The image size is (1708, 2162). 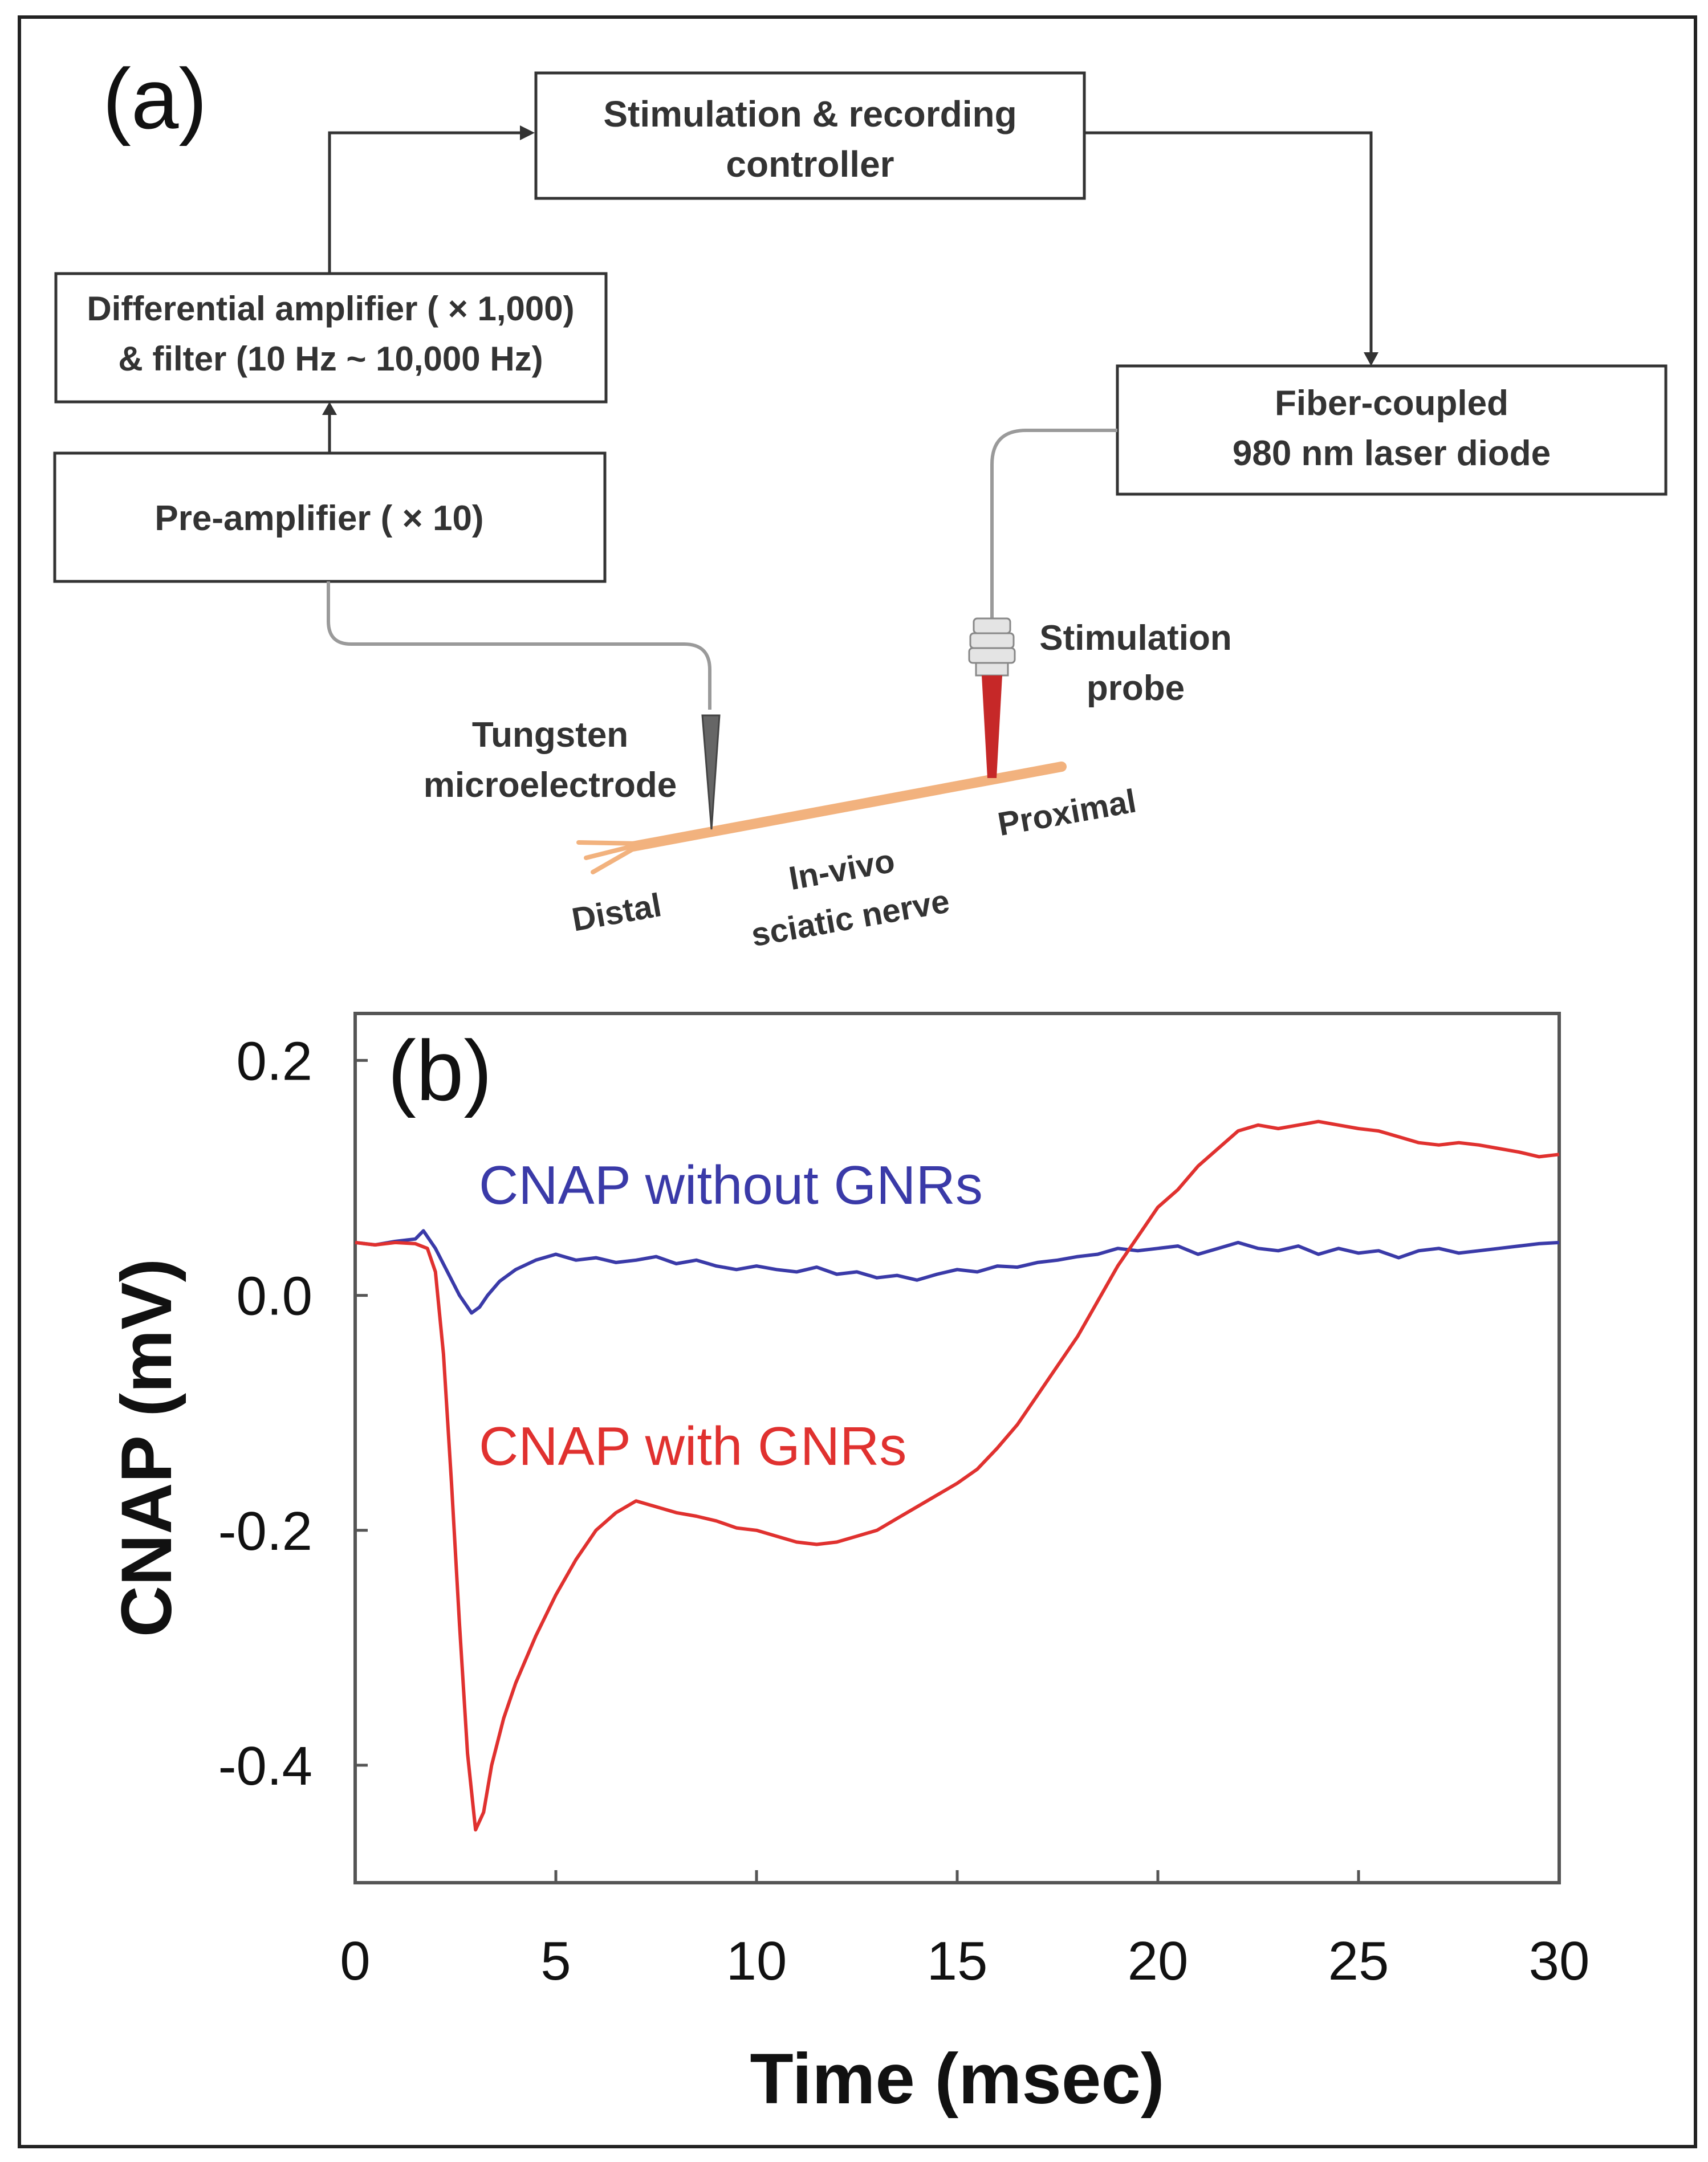 What do you see at coordinates (756, 1961) in the screenshot?
I see `x-tick-label: 10` at bounding box center [756, 1961].